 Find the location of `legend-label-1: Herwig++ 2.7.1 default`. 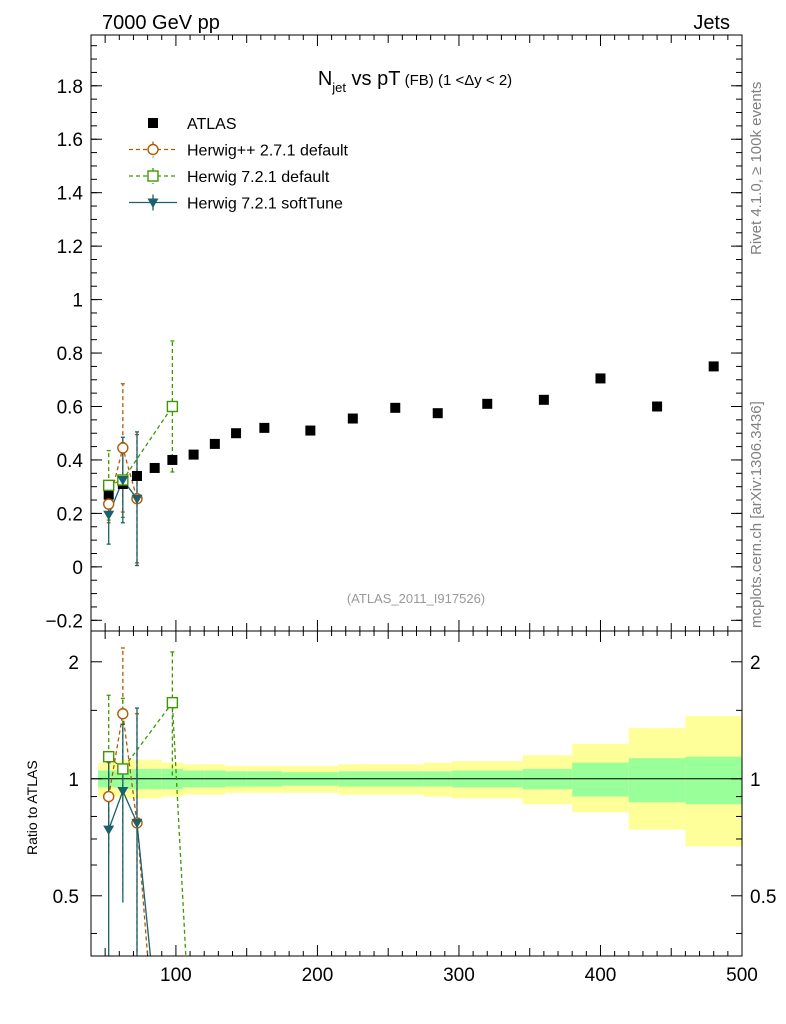

legend-label-1: Herwig++ 2.7.1 default is located at coordinates (268, 151).